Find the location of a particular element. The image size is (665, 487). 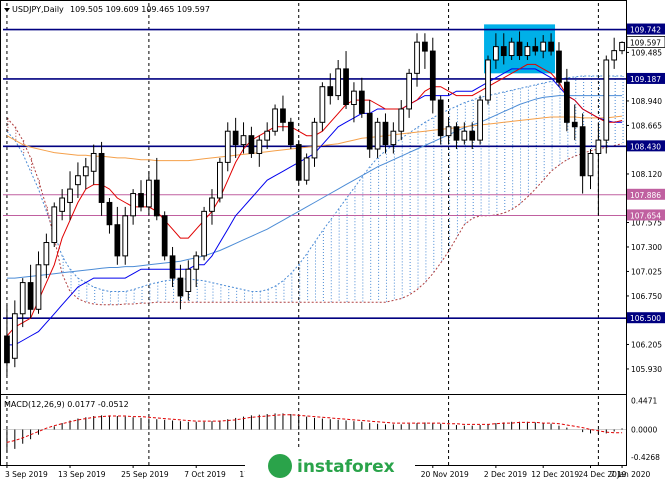

y-tick-label: 107.300 is located at coordinates (646, 247).